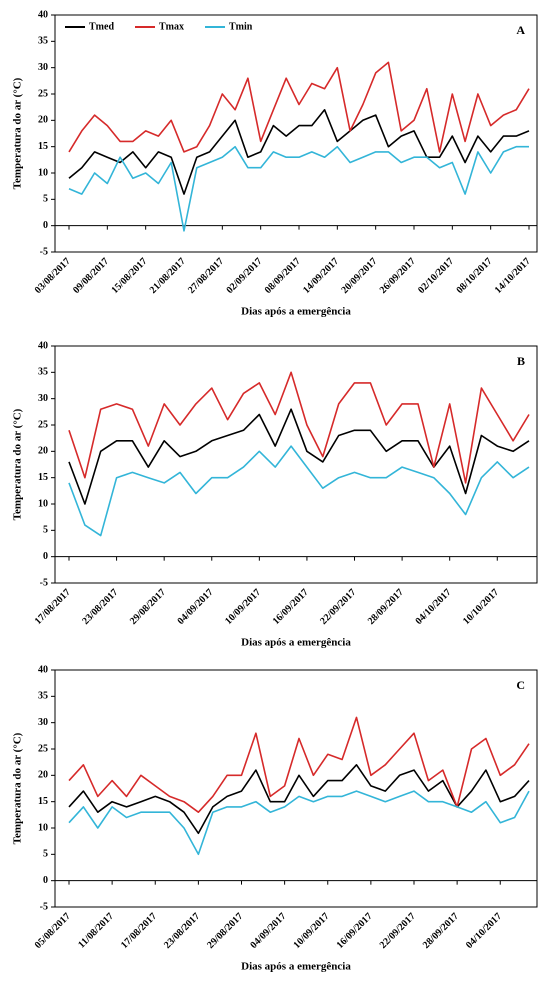  What do you see at coordinates (283, 276) in the screenshot?
I see `x-tick-label: 08/09/2017` at bounding box center [283, 276].